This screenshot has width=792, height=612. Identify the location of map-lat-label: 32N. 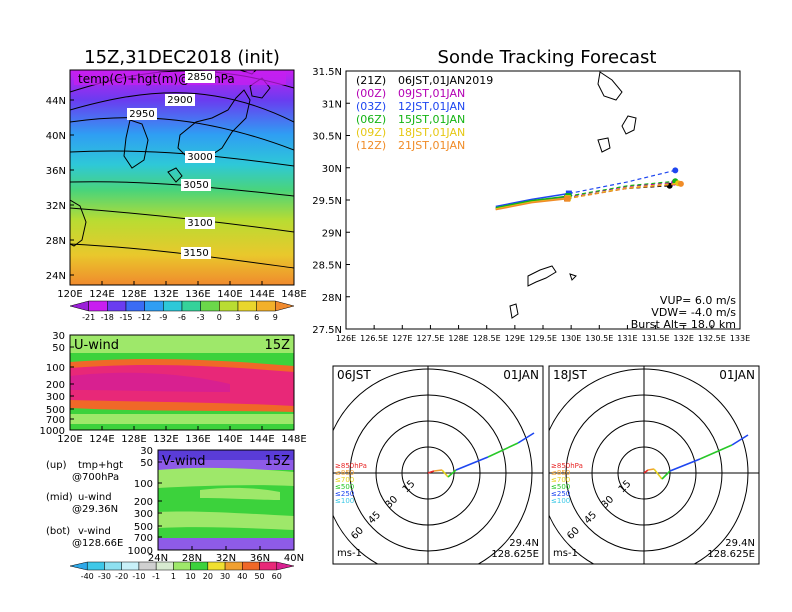
(56, 206).